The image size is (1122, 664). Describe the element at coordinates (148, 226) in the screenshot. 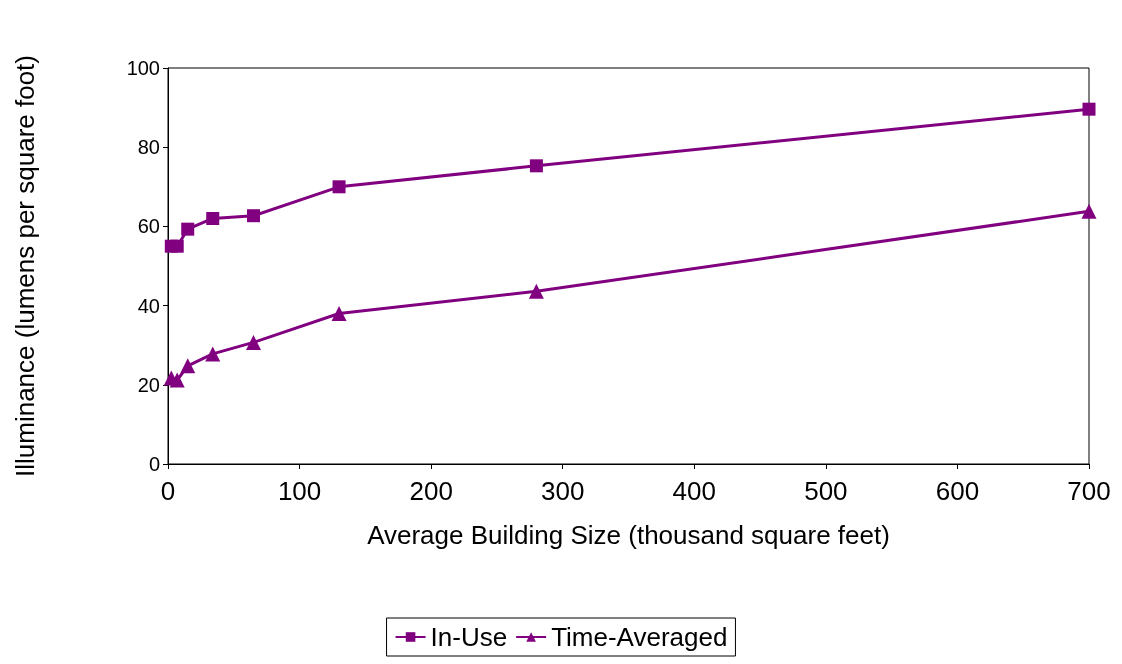

I see `y-tick-label: 60` at that location.